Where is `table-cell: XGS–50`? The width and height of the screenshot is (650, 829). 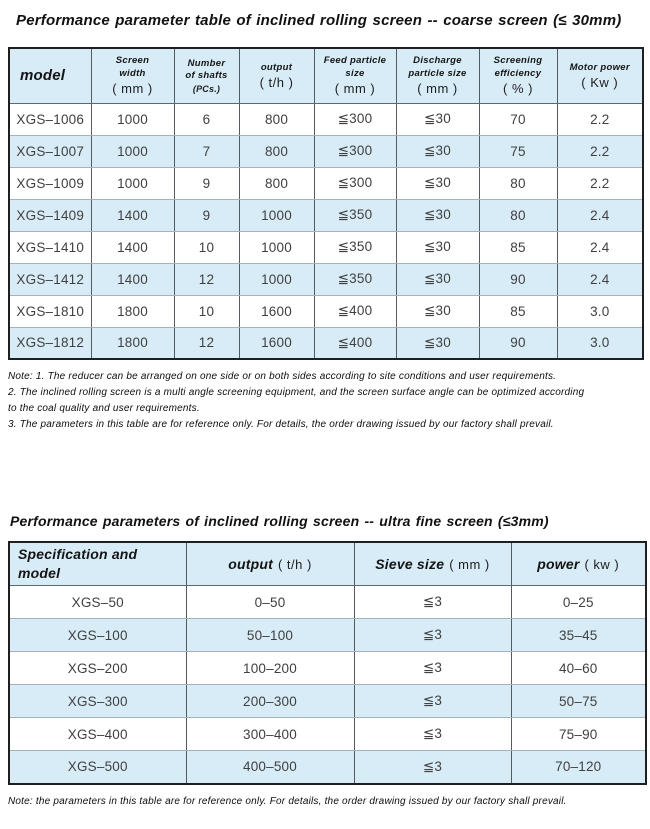 table-cell: XGS–50 is located at coordinates (97, 602).